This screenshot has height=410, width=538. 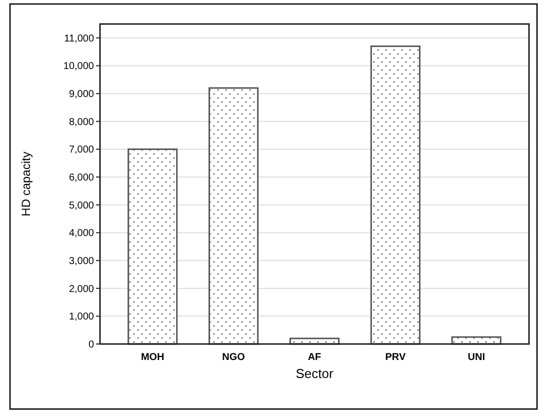 I want to click on y-tick-label: 8,000, so click(x=81, y=122).